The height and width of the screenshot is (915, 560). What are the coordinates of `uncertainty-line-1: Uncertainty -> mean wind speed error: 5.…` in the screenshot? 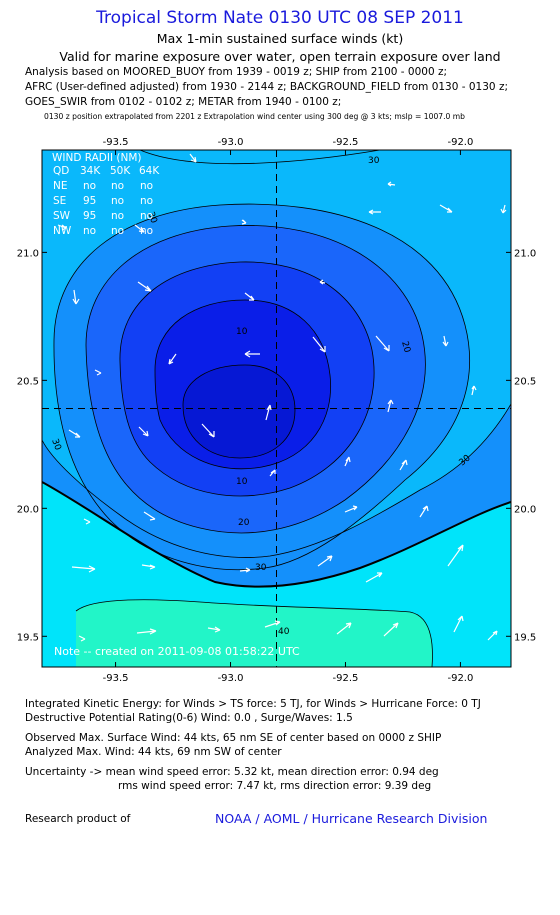 It's located at (232, 772).